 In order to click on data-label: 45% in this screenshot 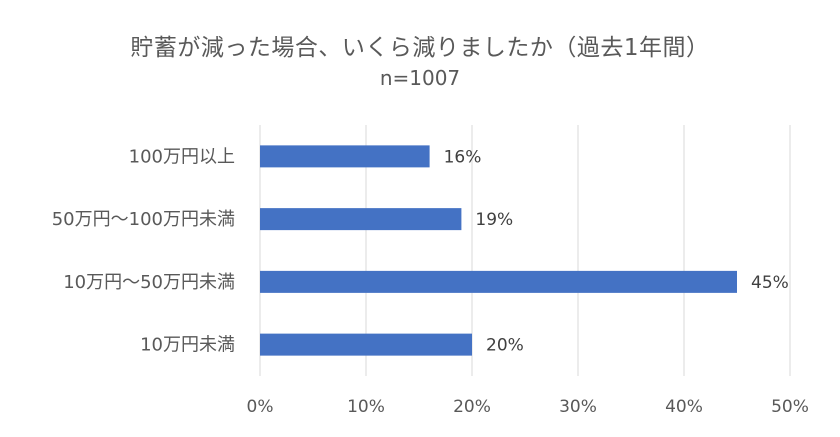, I will do `click(770, 283)`.